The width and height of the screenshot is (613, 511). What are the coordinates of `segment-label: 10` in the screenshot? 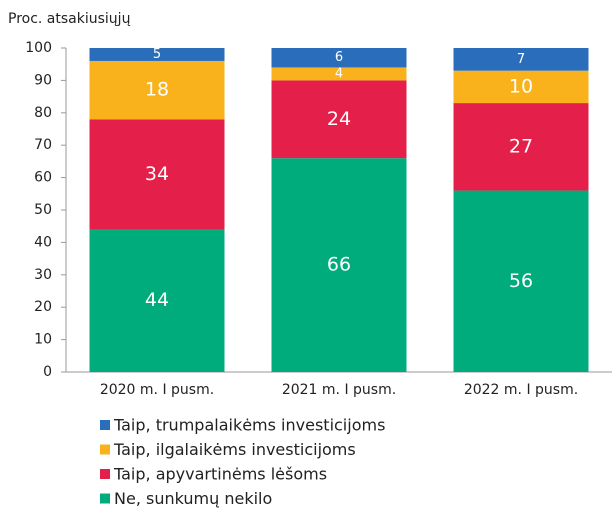 It's located at (521, 86).